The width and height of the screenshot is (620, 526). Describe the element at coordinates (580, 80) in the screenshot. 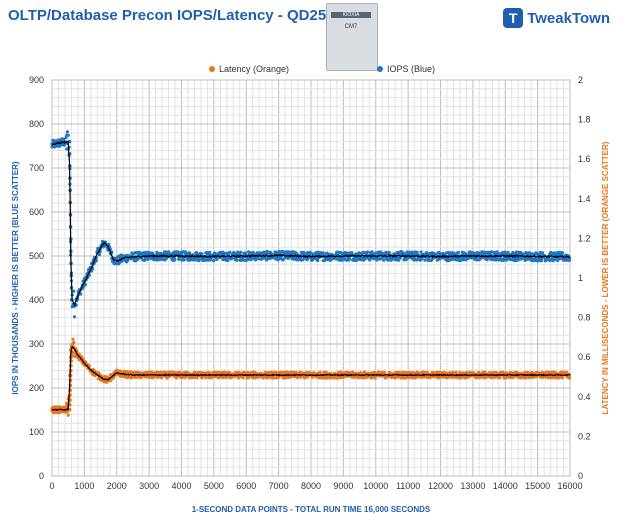

I see `y-right-tick-label: 2` at that location.